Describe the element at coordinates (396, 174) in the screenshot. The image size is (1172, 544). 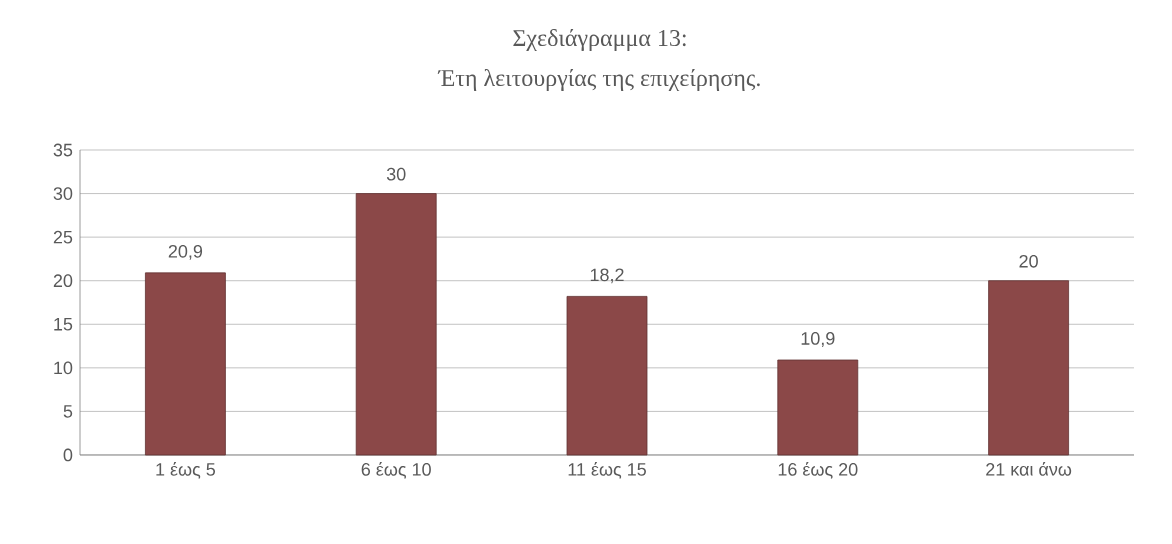
I see `data-label: 30` at that location.